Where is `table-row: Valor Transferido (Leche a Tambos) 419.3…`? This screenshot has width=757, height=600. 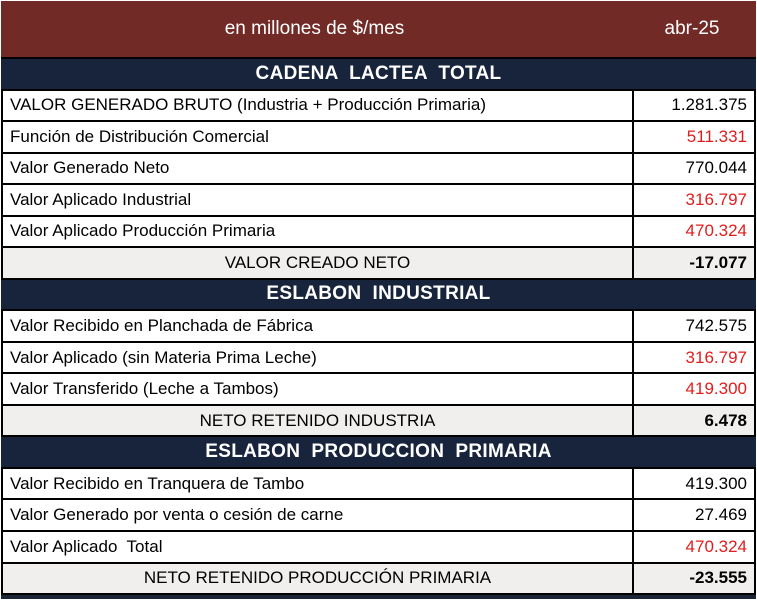
table-row: Valor Transferido (Leche a Tambos) 419.3… is located at coordinates (378, 388).